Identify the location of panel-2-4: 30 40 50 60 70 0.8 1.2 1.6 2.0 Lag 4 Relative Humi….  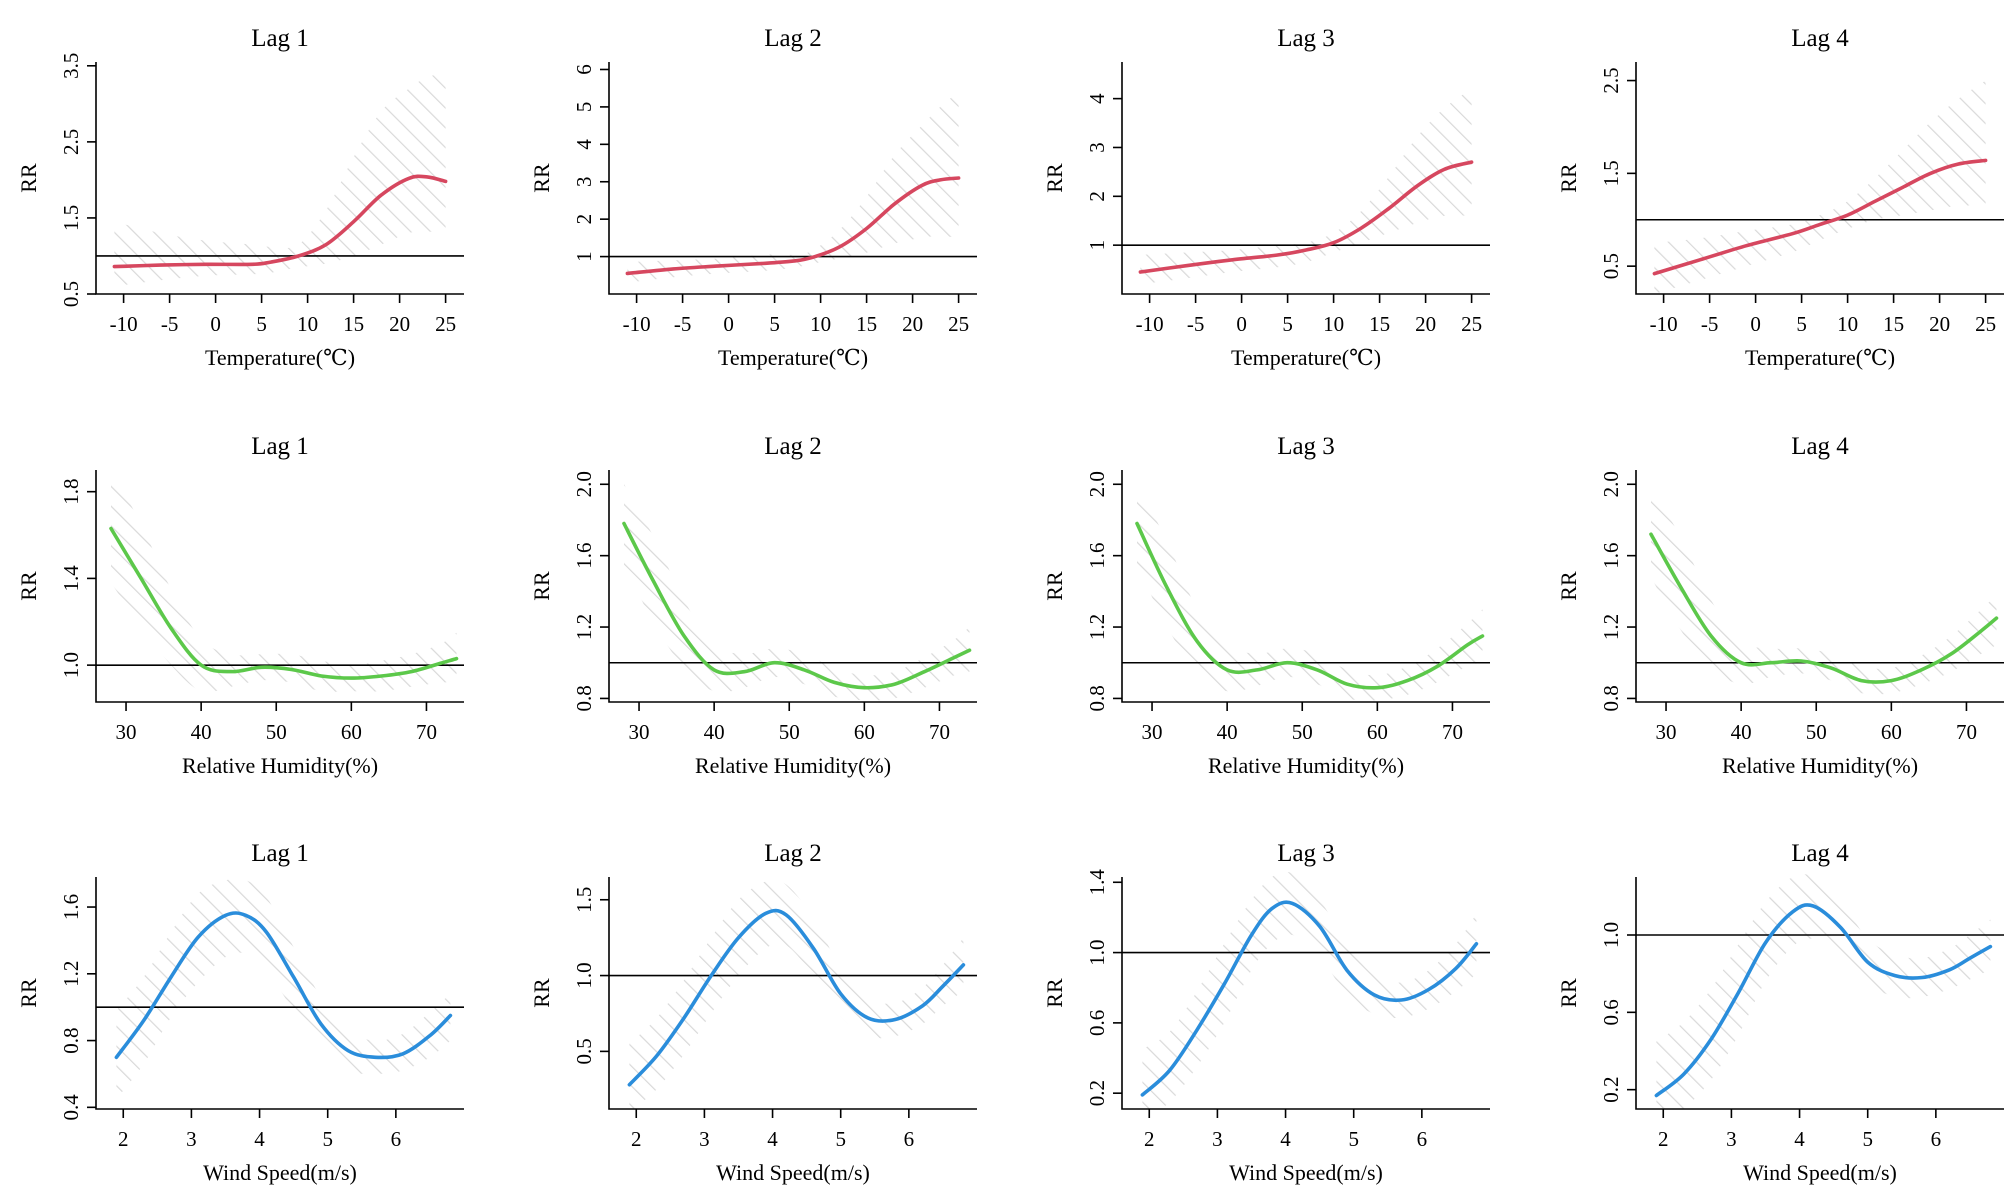
(1780, 605).